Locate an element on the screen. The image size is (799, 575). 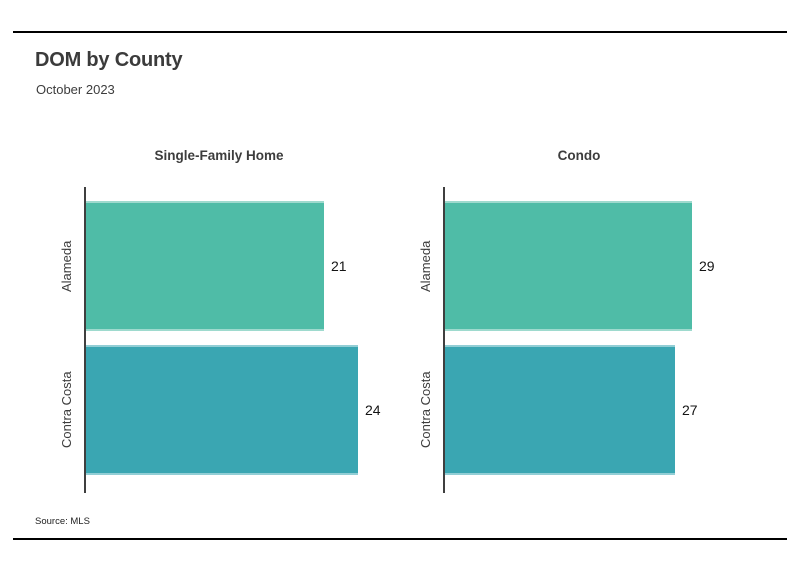
bar-row: 21 is located at coordinates (258, 266).